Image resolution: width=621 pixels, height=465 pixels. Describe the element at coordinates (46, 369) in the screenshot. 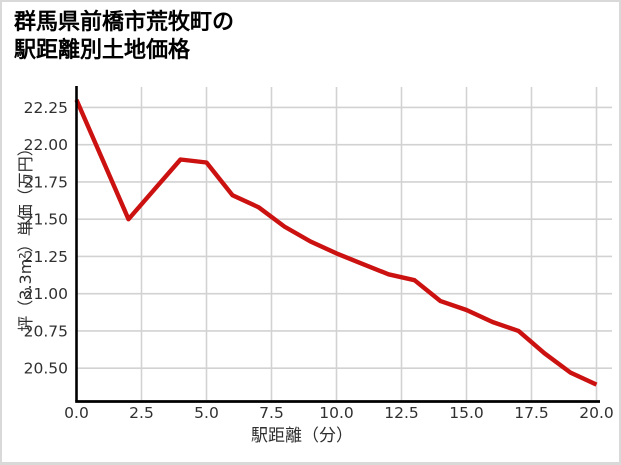

I see `y-tick-label: 20.50` at that location.